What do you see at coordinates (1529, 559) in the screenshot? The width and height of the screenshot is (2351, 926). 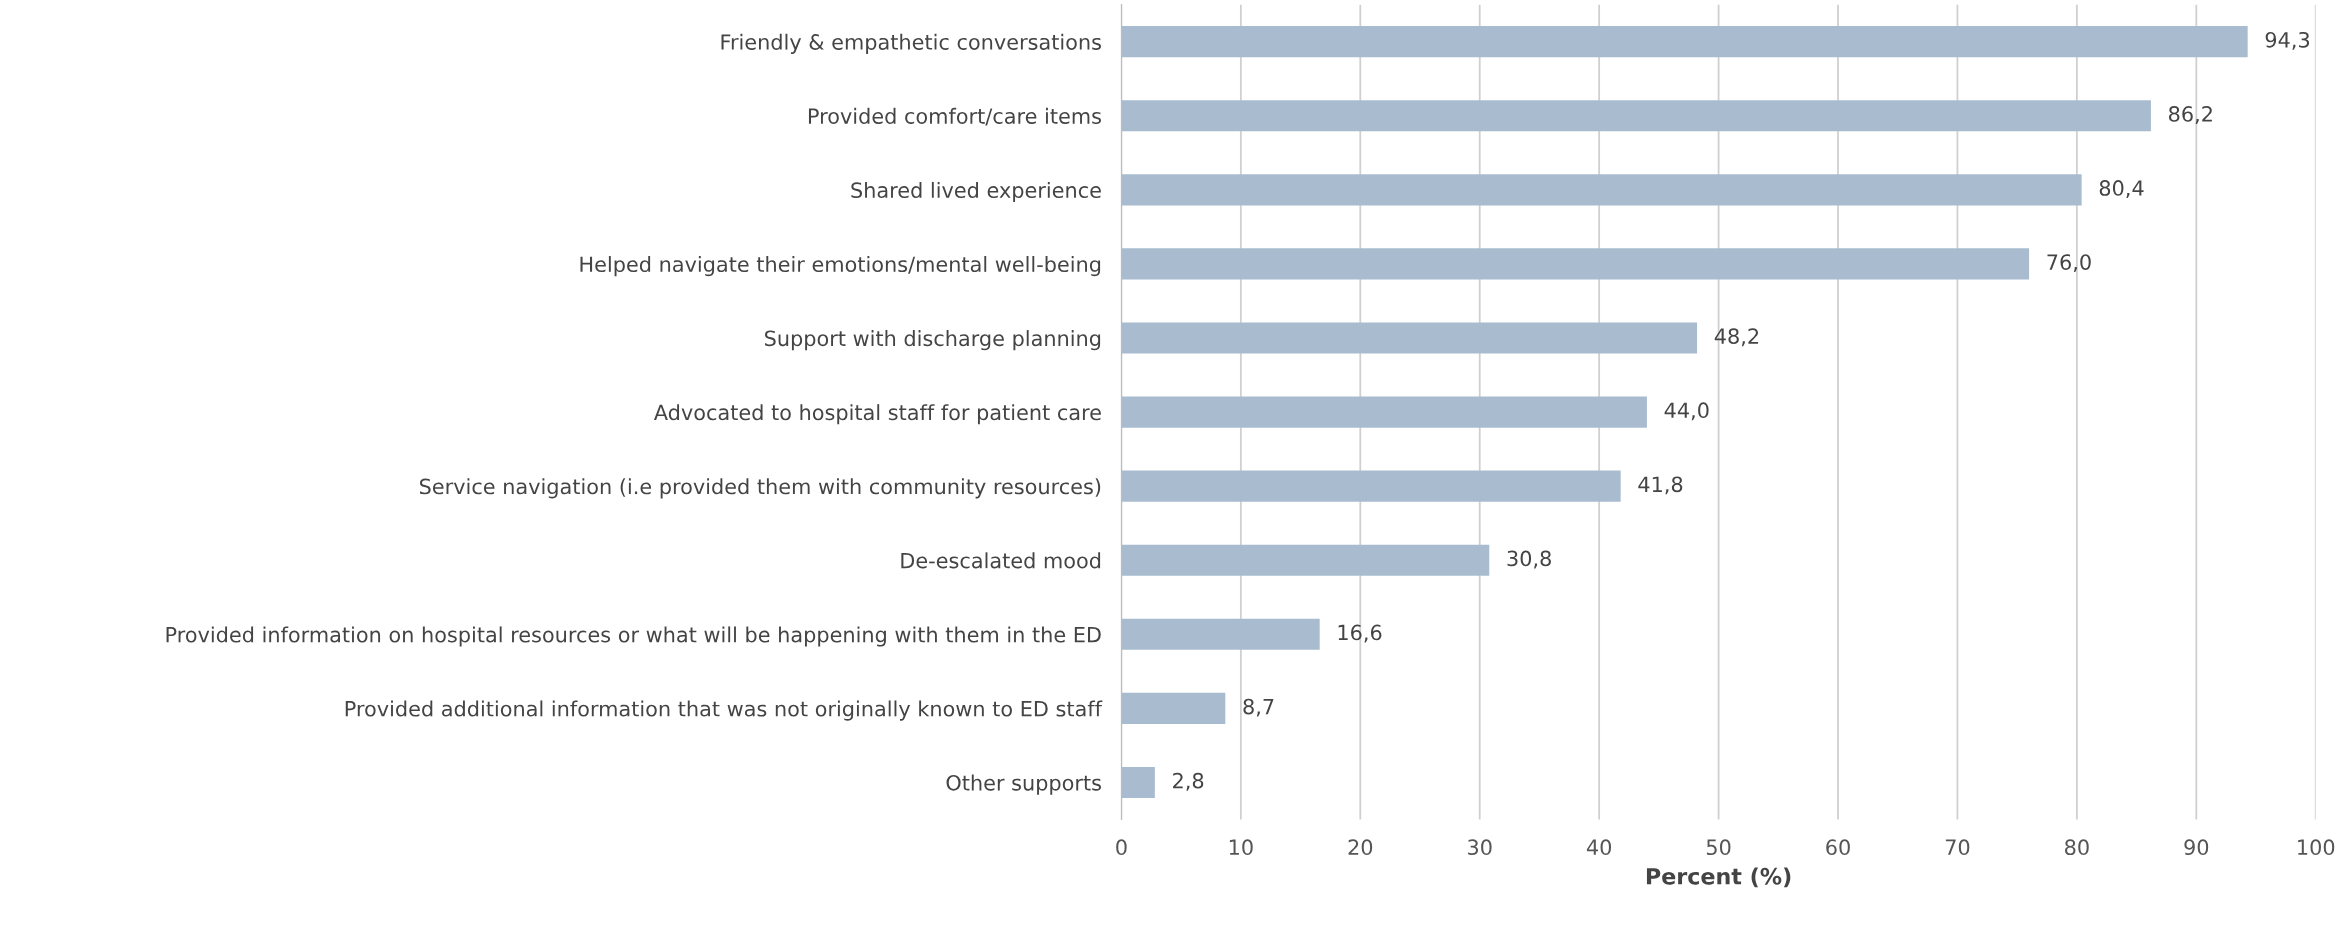 I see `data-label: 30,8` at bounding box center [1529, 559].